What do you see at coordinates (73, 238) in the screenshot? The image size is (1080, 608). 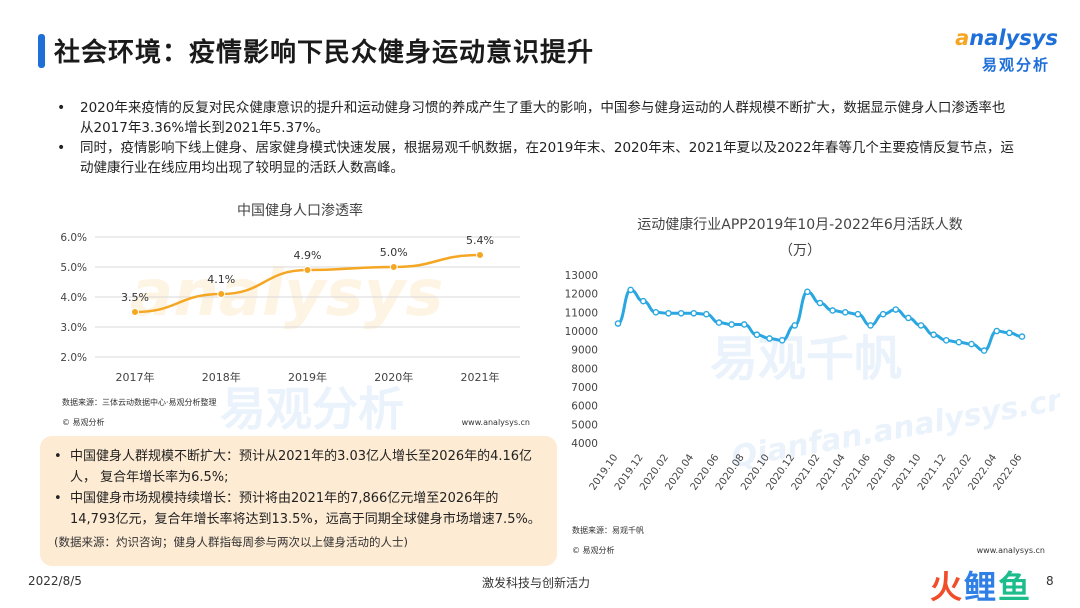 I see `y-tick-label: 6.0%` at bounding box center [73, 238].